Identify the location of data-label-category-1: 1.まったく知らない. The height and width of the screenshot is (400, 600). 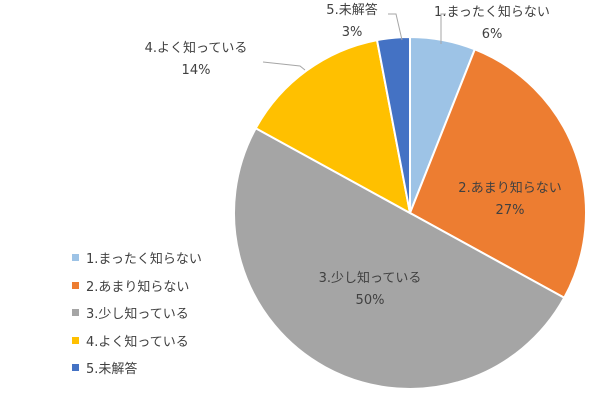
(492, 12).